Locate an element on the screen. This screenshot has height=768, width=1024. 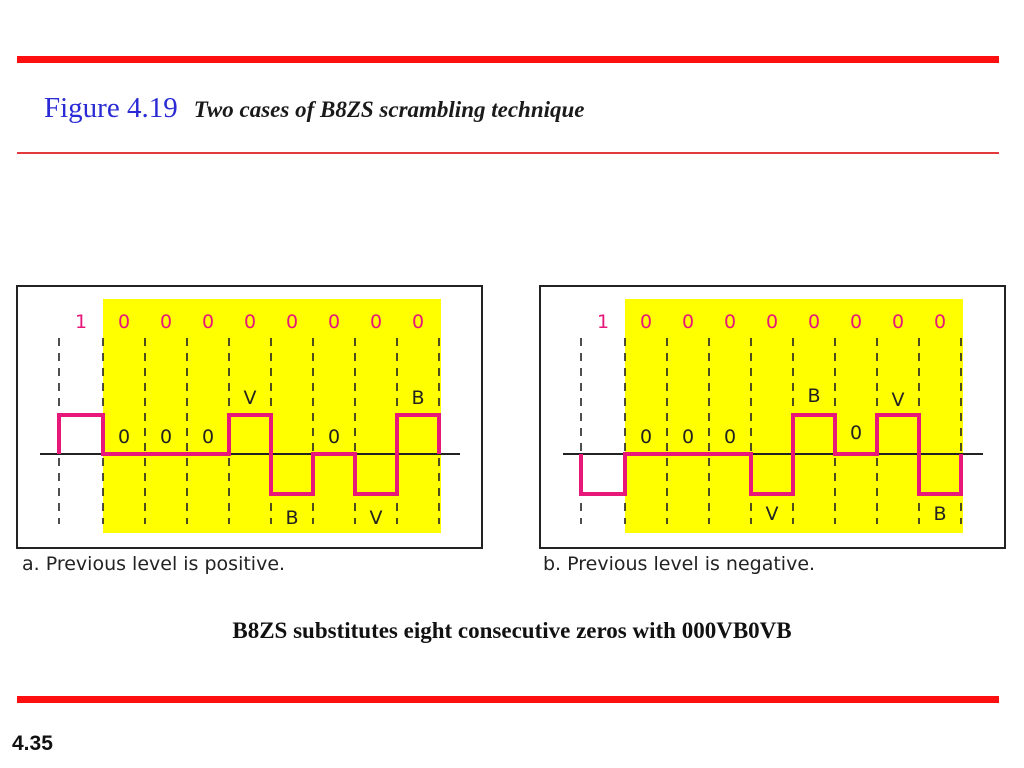
title-underline-rule is located at coordinates (508, 153).